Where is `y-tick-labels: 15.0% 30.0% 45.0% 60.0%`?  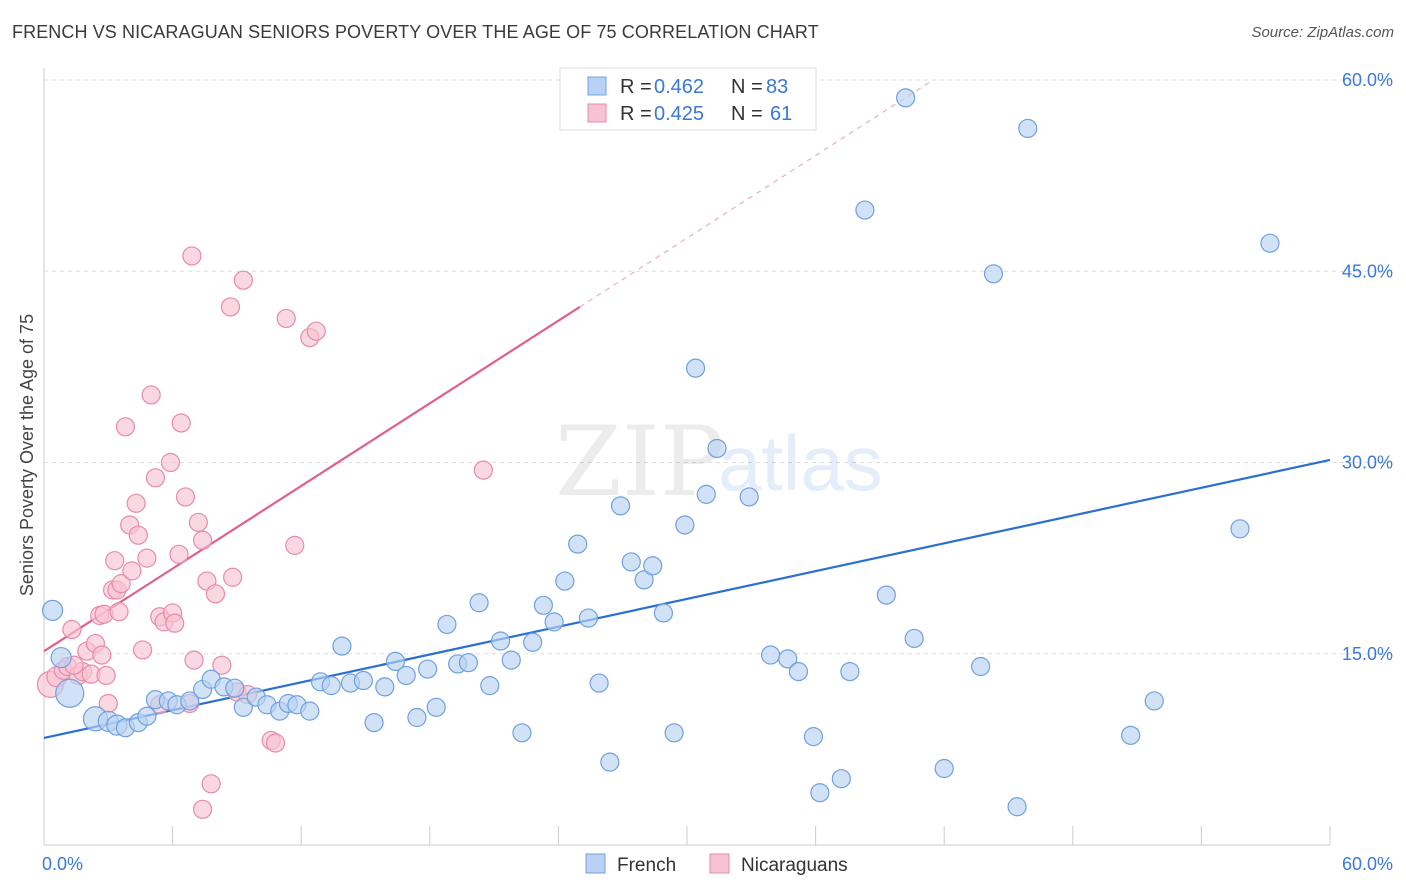 y-tick-labels: 15.0% 30.0% 45.0% 60.0% is located at coordinates (1367, 367).